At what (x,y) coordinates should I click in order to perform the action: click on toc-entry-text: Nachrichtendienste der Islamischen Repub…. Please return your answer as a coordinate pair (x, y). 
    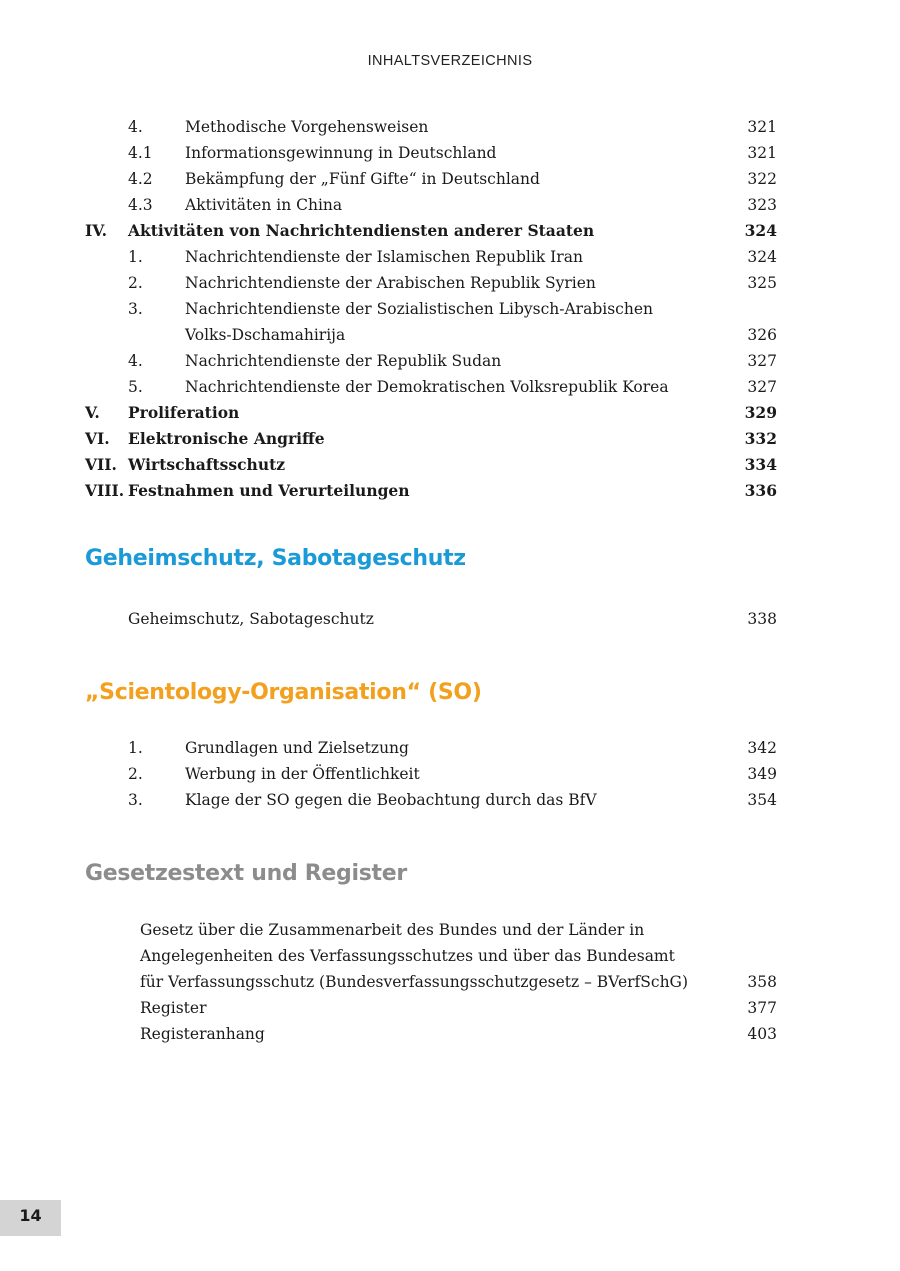
    Looking at the image, I should click on (384, 257).